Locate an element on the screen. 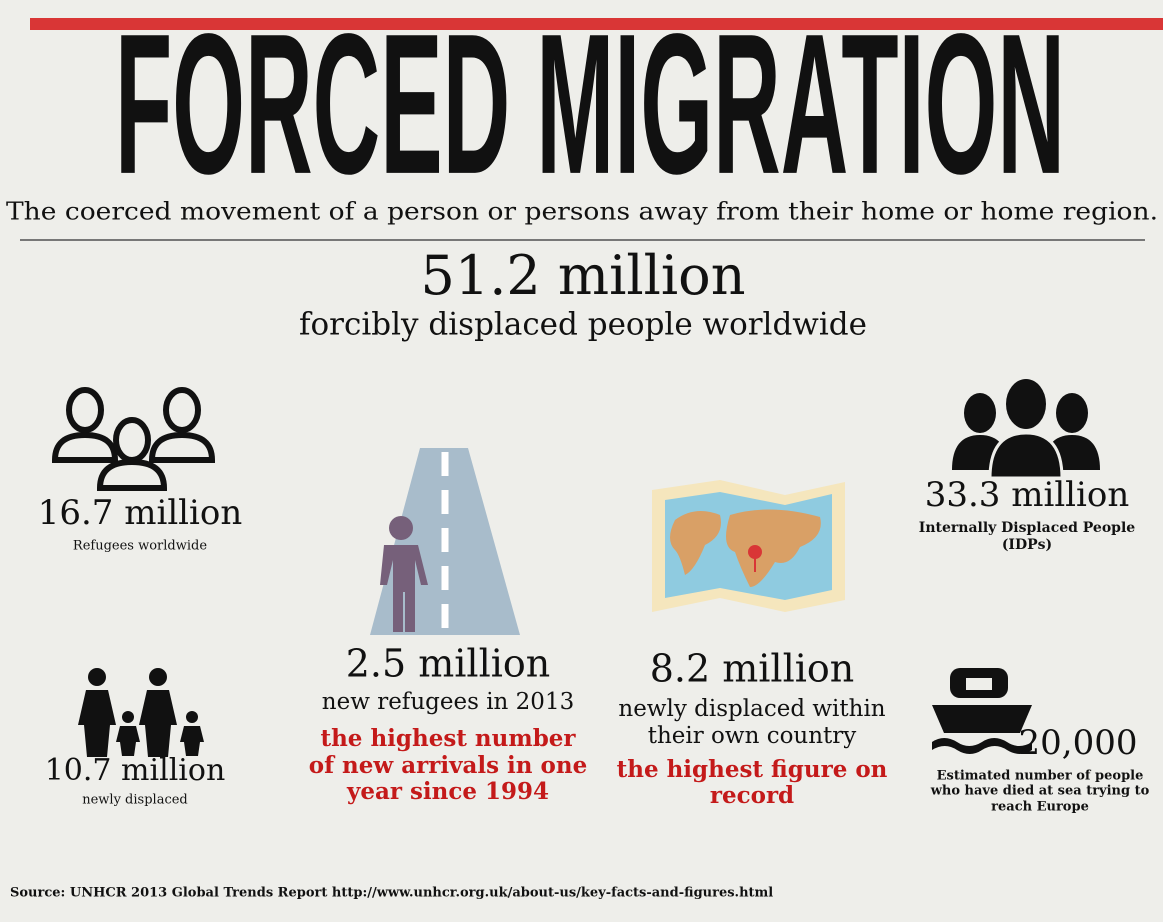  refugees-icon is located at coordinates (133, 439).